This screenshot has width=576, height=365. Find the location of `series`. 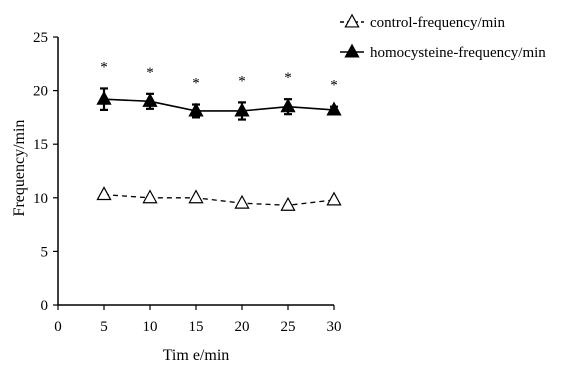

series is located at coordinates (219, 149).